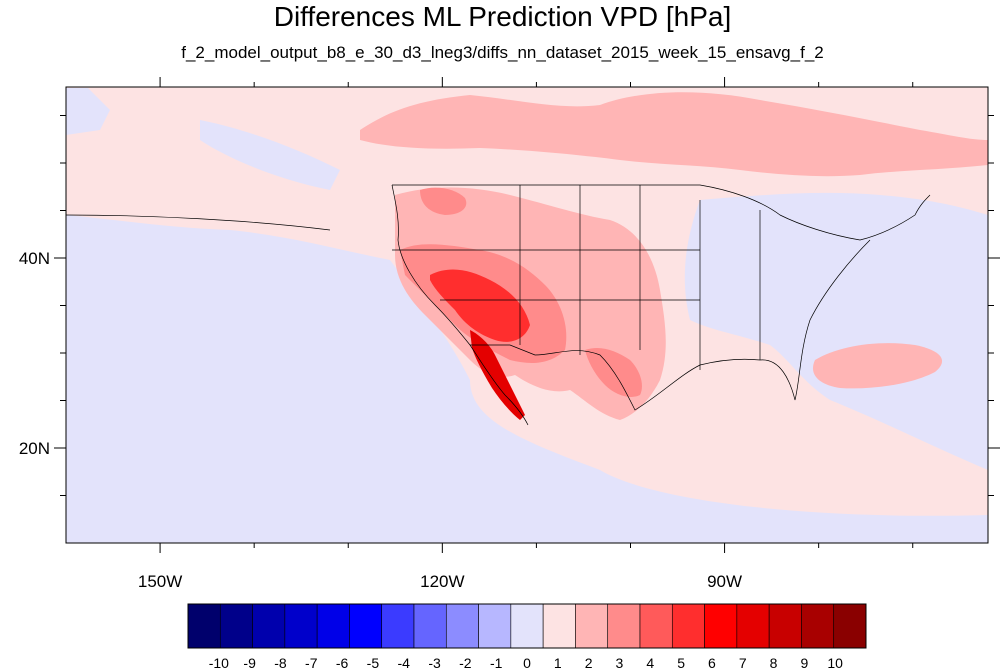 The width and height of the screenshot is (1005, 672). Describe the element at coordinates (373, 663) in the screenshot. I see `colorbar-label: -5` at that location.